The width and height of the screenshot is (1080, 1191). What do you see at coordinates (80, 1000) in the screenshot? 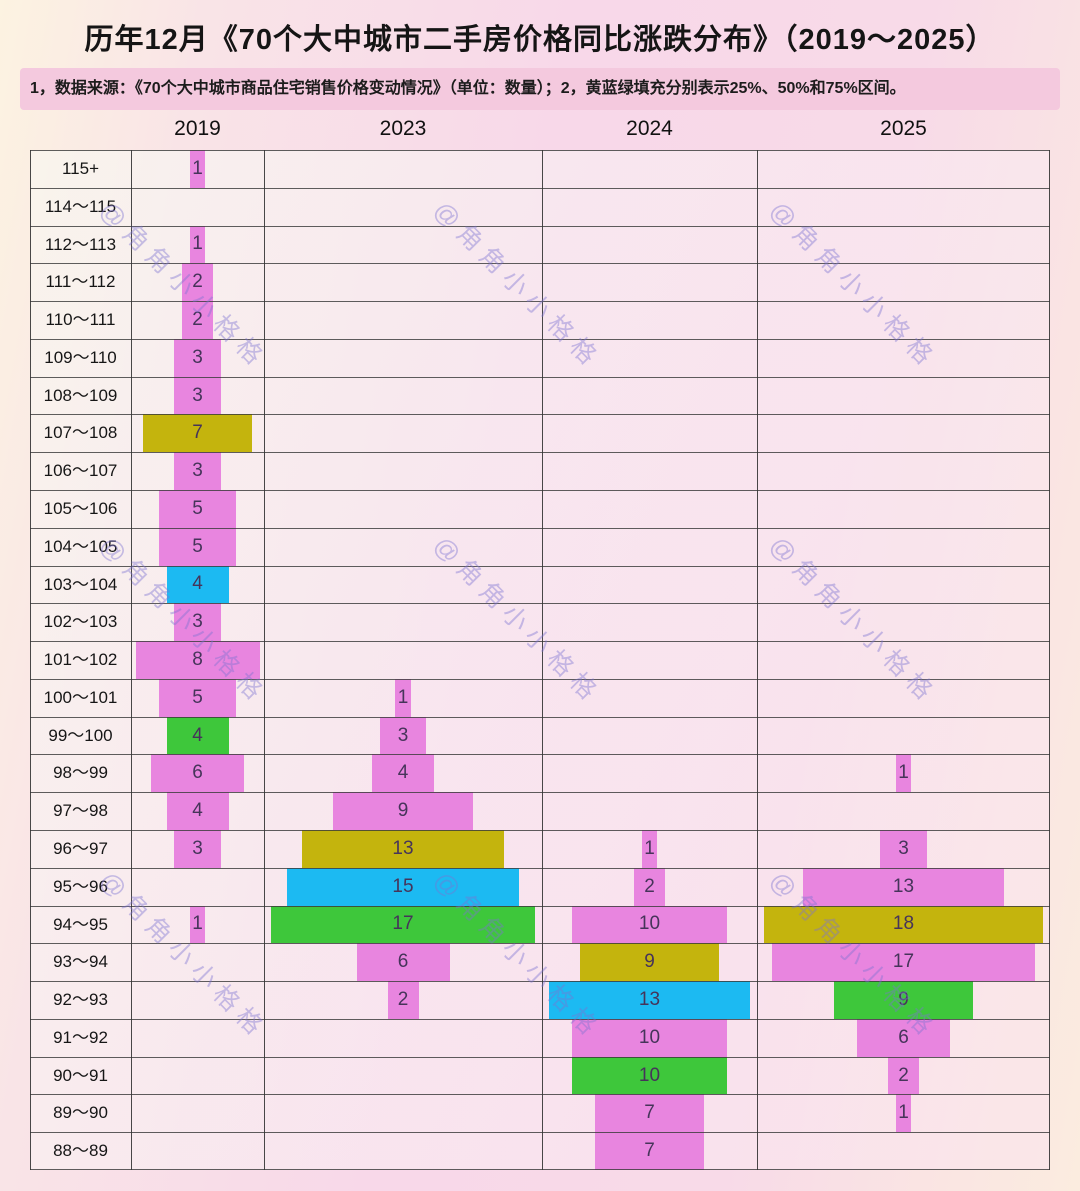
I see `row-label: 92～93` at bounding box center [80, 1000].